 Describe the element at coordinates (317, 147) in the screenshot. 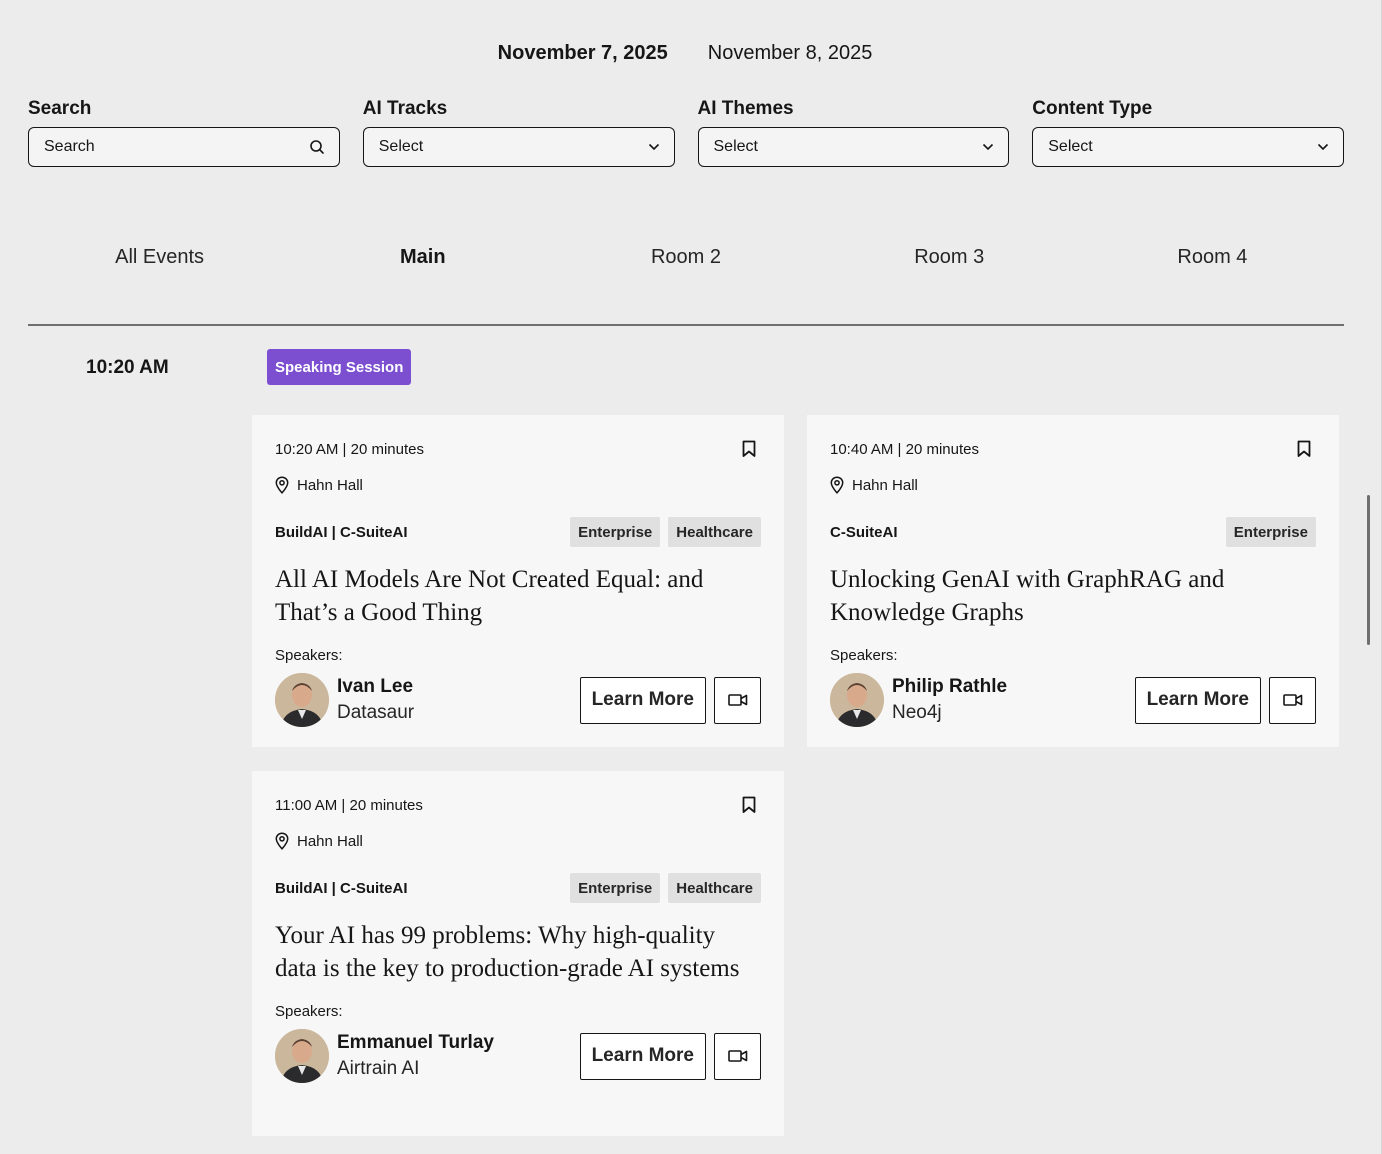

I see `search-icon` at that location.